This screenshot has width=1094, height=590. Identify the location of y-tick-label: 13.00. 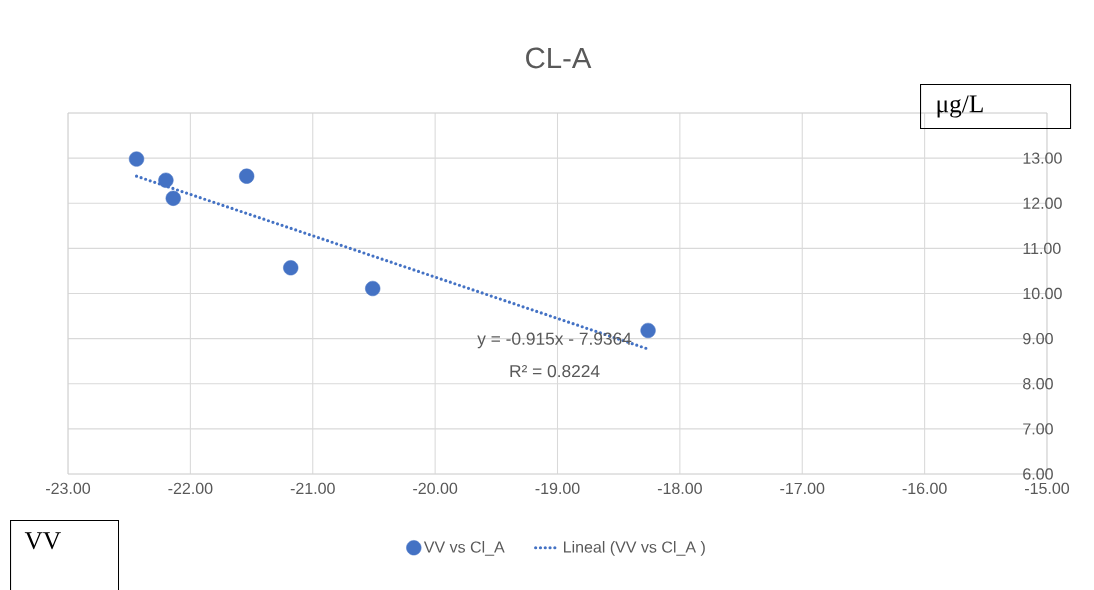
(1042, 158).